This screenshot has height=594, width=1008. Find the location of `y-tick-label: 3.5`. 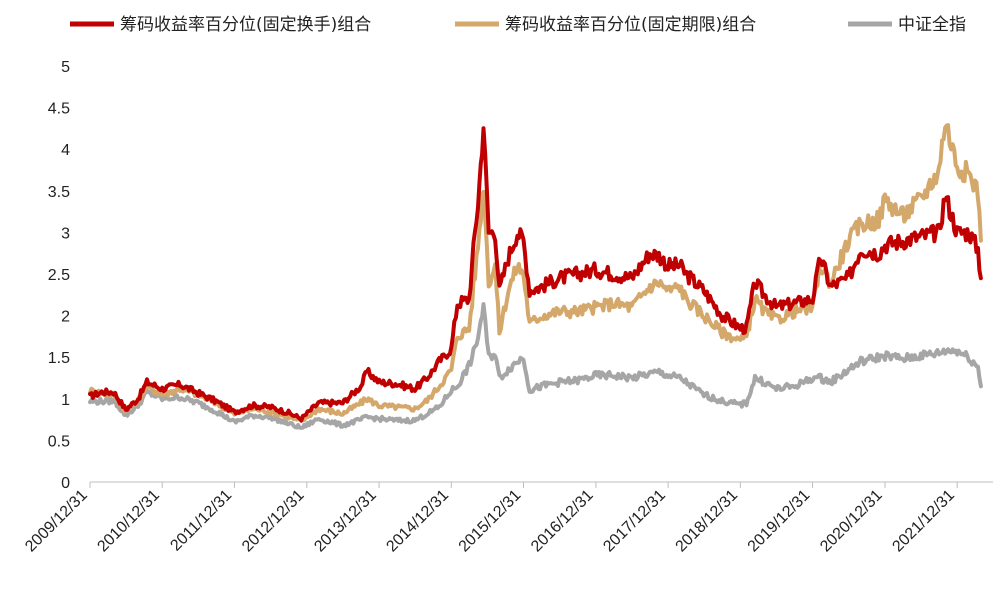

y-tick-label: 3.5 is located at coordinates (59, 192).